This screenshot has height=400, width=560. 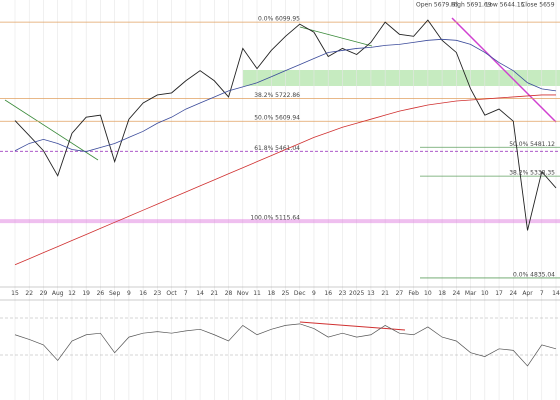 I want to click on fib-label: 100.0% 5115.64, so click(x=275, y=218).